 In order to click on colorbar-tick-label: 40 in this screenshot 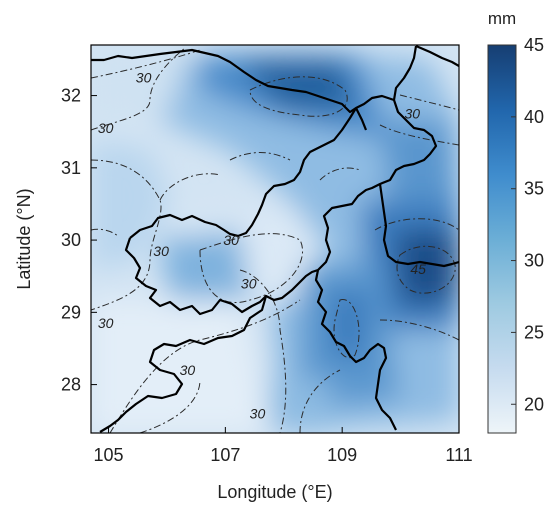, I will do `click(534, 117)`.